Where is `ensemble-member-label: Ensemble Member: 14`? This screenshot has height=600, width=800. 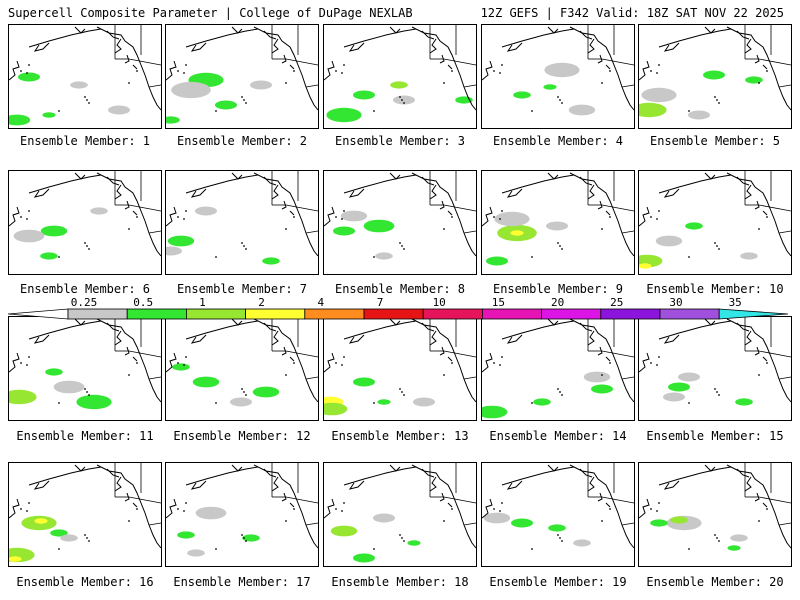
ensemble-member-label: Ensemble Member: 14 is located at coordinates (558, 436).